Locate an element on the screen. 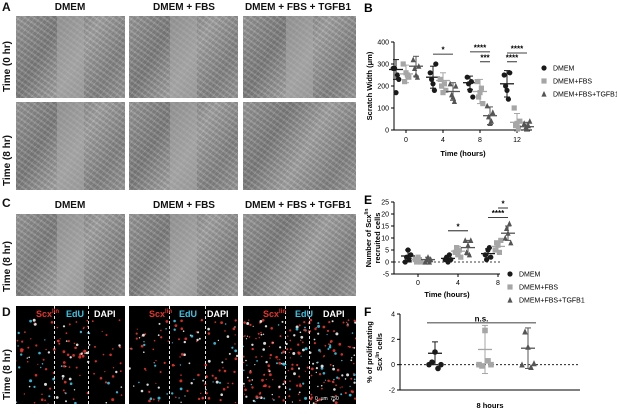 The height and width of the screenshot is (414, 617). panel-f-label: F is located at coordinates (367, 312).